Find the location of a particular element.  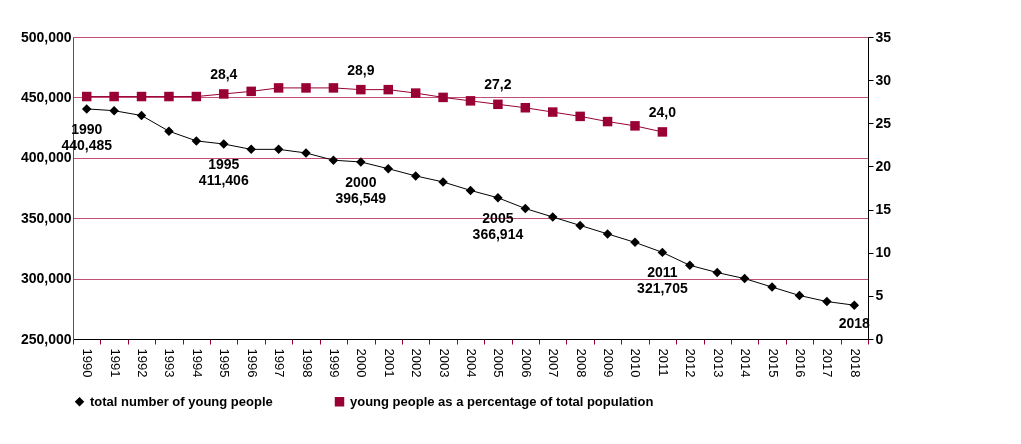

x-tick-label: 2012 is located at coordinates (691, 363).